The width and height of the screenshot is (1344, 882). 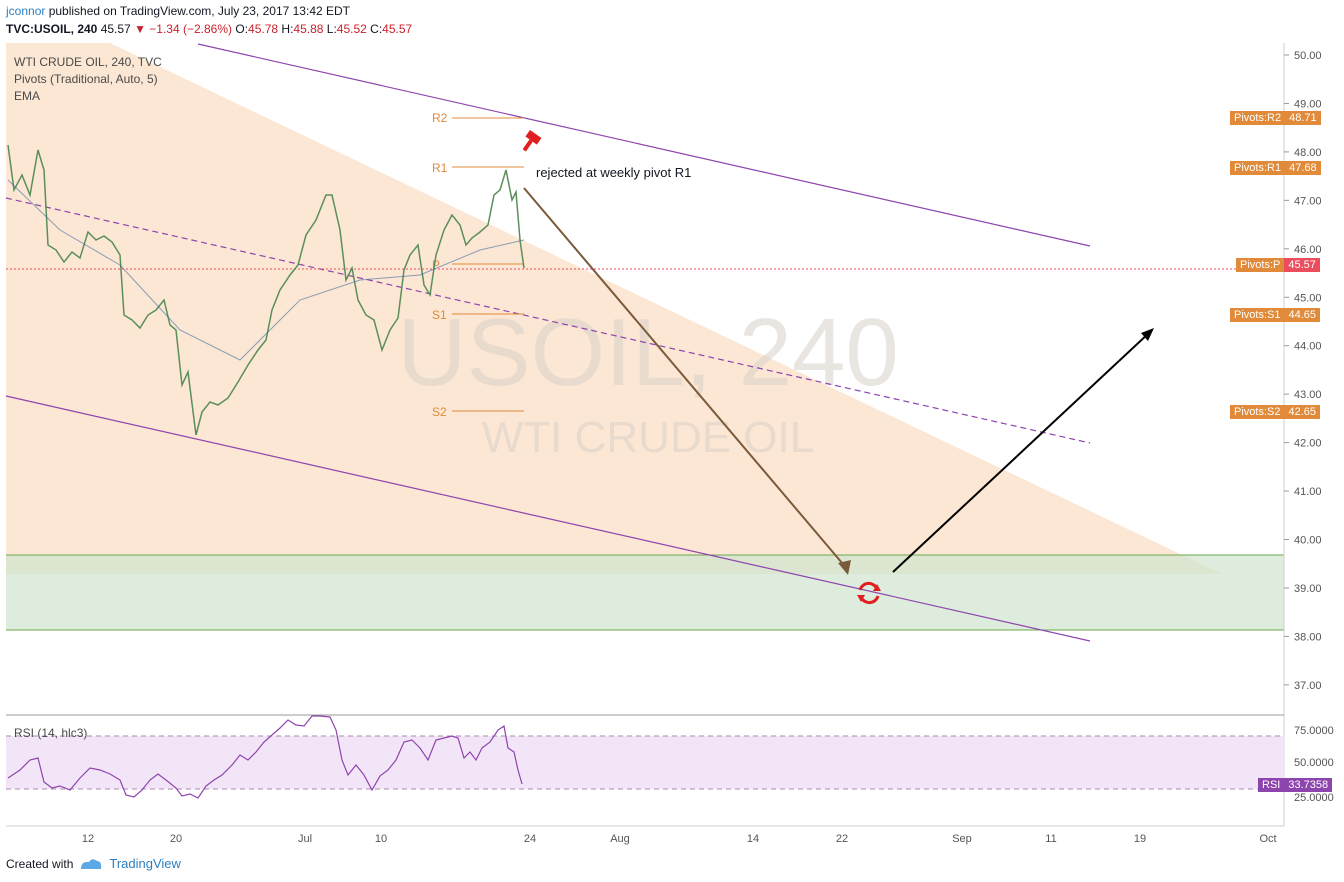 What do you see at coordinates (1308, 250) in the screenshot?
I see `price-tick-label: 46.00` at bounding box center [1308, 250].